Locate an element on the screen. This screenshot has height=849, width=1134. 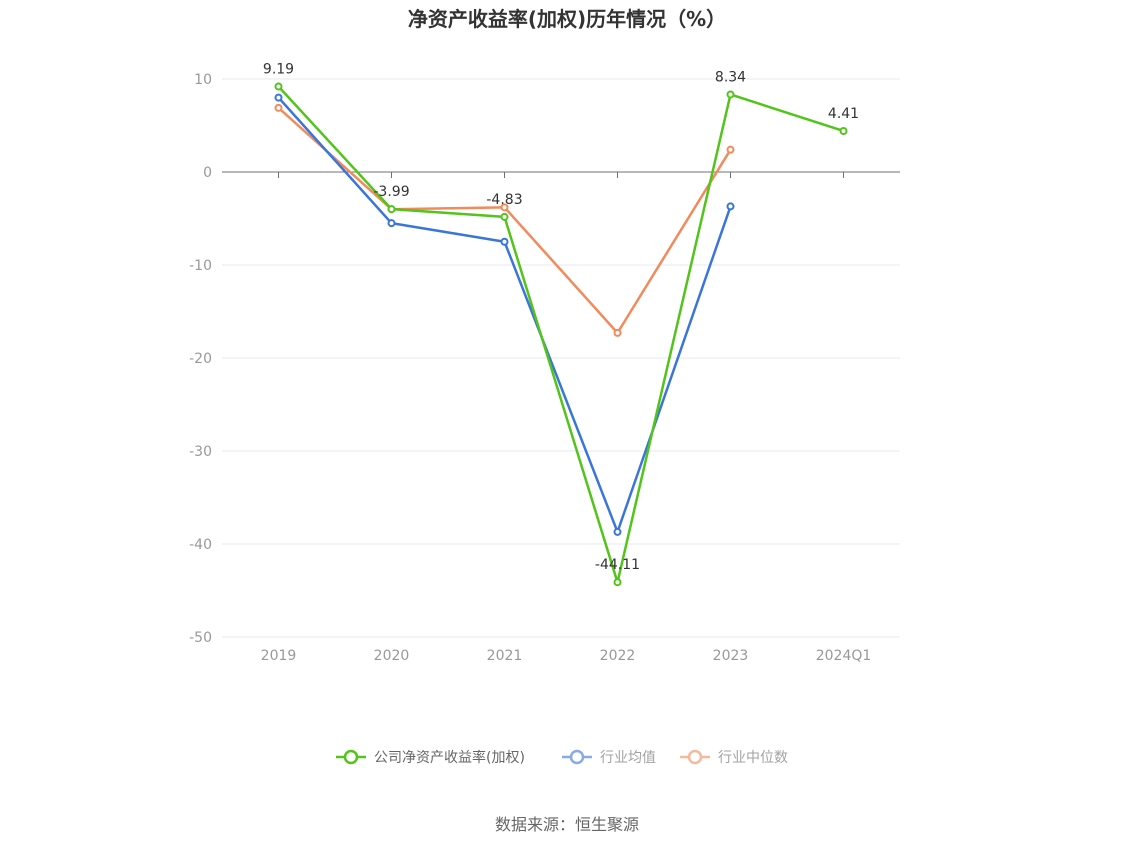
data-label: 4.41 is located at coordinates (843, 114).